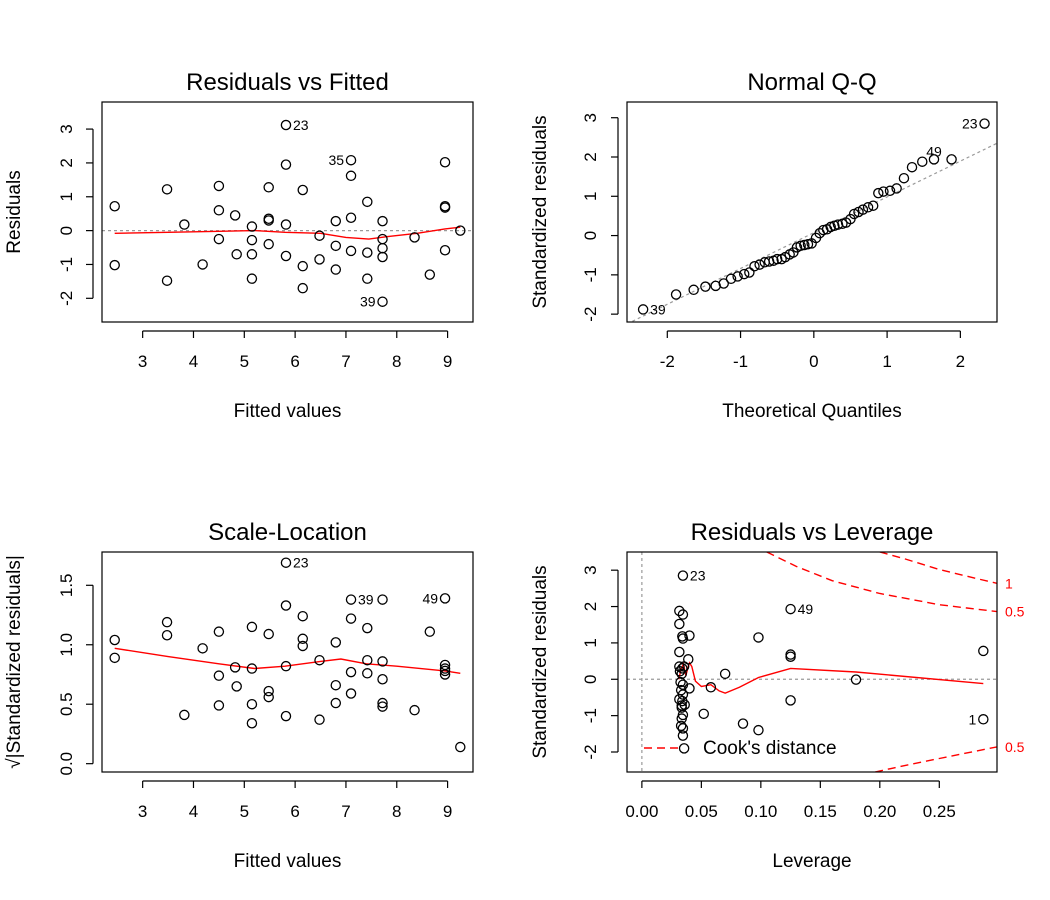  I want to click on contour-label: 1, so click(1009, 583).